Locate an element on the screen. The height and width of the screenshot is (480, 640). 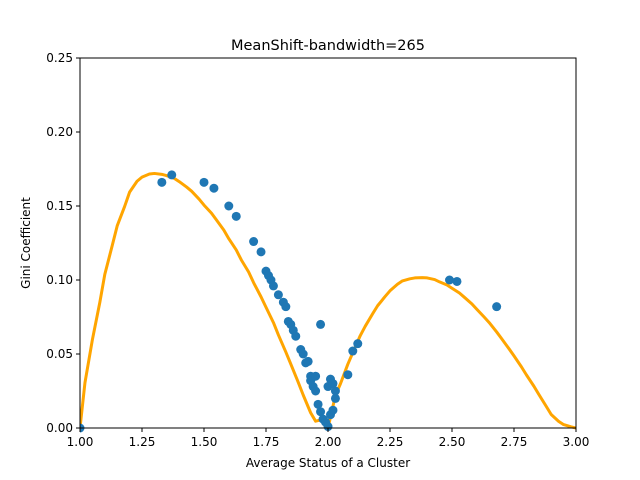
x-tick-label: 2.00 is located at coordinates (328, 442).